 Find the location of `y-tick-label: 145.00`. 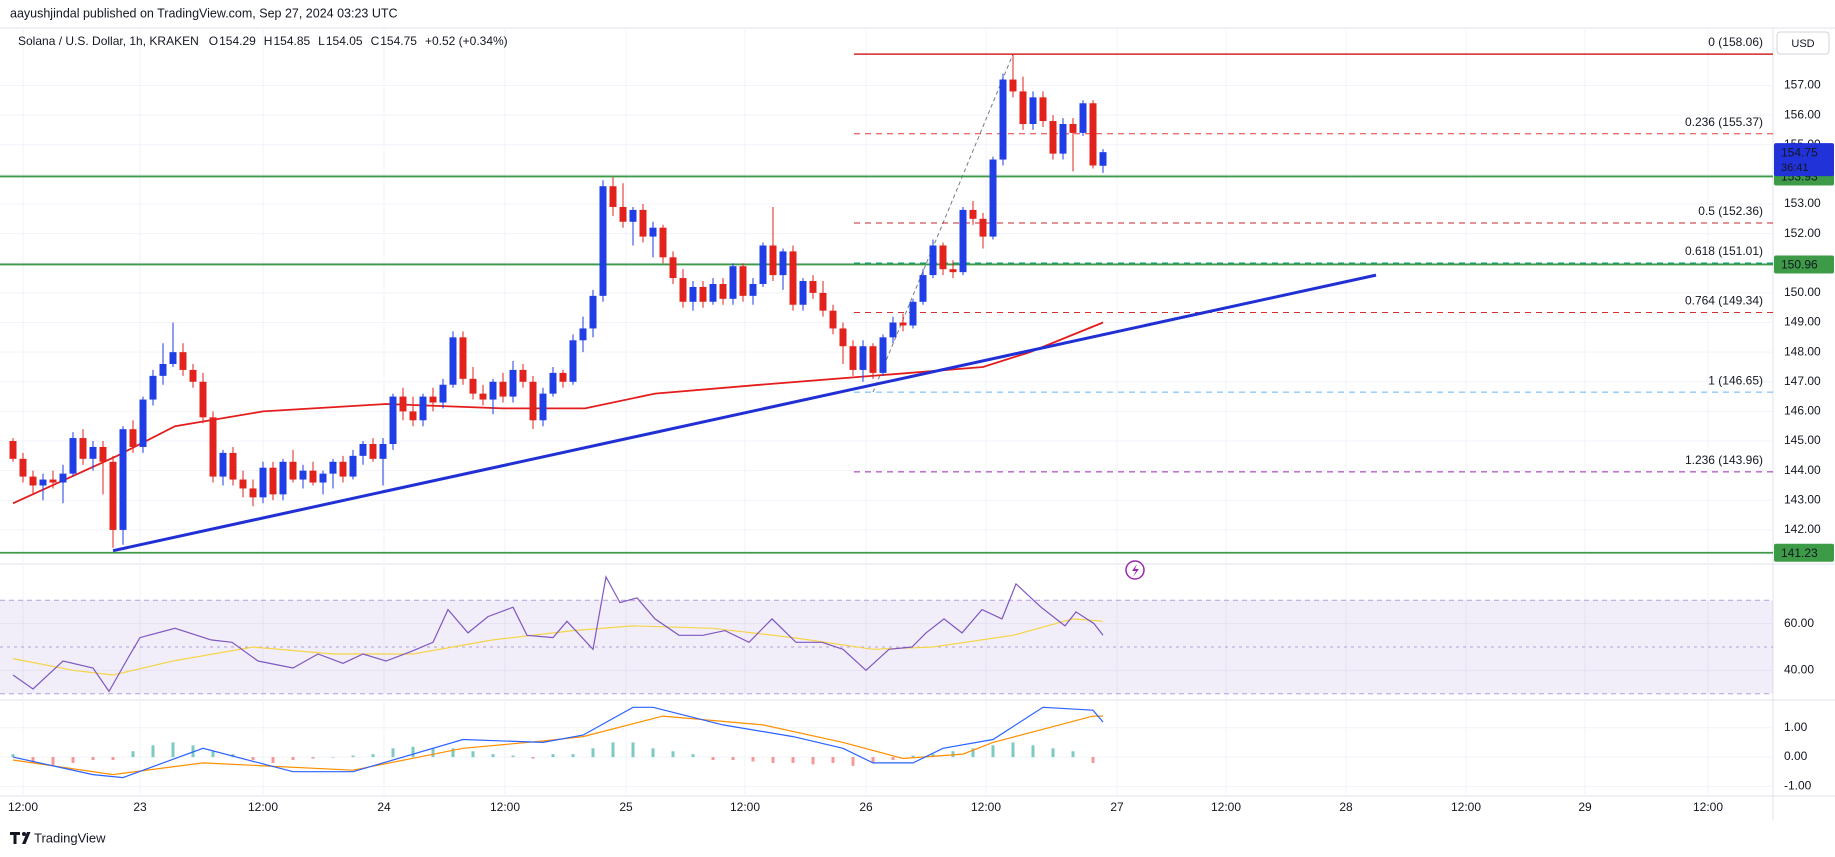

y-tick-label: 145.00 is located at coordinates (1802, 440).